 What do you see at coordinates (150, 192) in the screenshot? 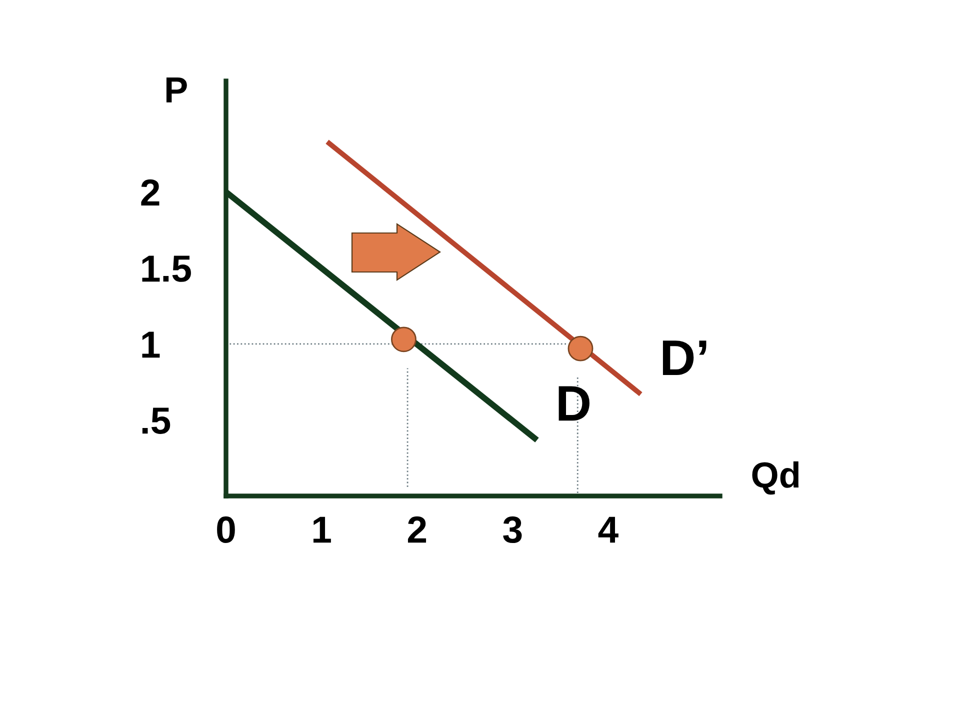
I see `y-tick-label: 2` at bounding box center [150, 192].